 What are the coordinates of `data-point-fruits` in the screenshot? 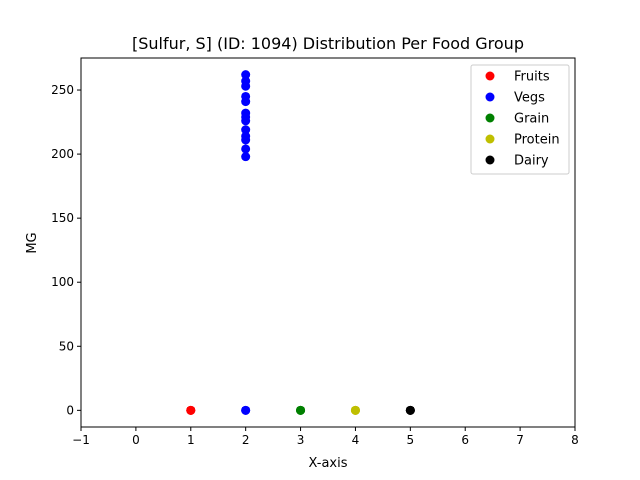 It's located at (191, 410).